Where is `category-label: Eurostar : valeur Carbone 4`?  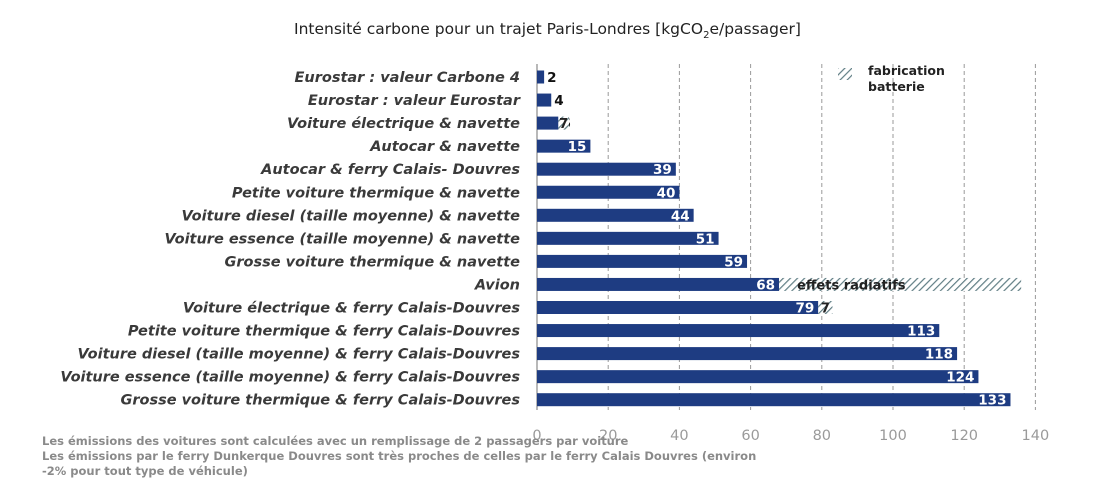 category-label: Eurostar : valeur Carbone 4 is located at coordinates (407, 78).